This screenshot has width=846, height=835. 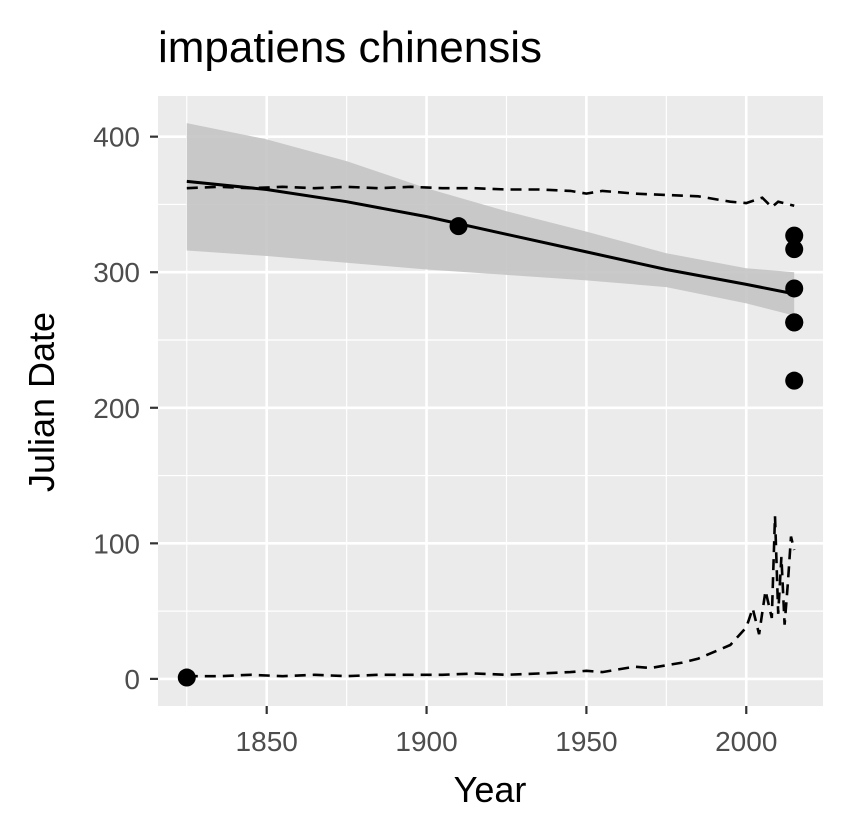 What do you see at coordinates (490, 237) in the screenshot?
I see `trend-line` at bounding box center [490, 237].